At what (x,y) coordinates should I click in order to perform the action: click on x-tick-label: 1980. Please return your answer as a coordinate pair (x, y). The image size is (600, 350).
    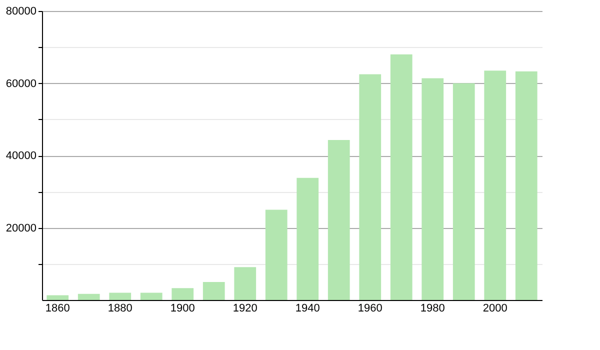
    Looking at the image, I should click on (432, 308).